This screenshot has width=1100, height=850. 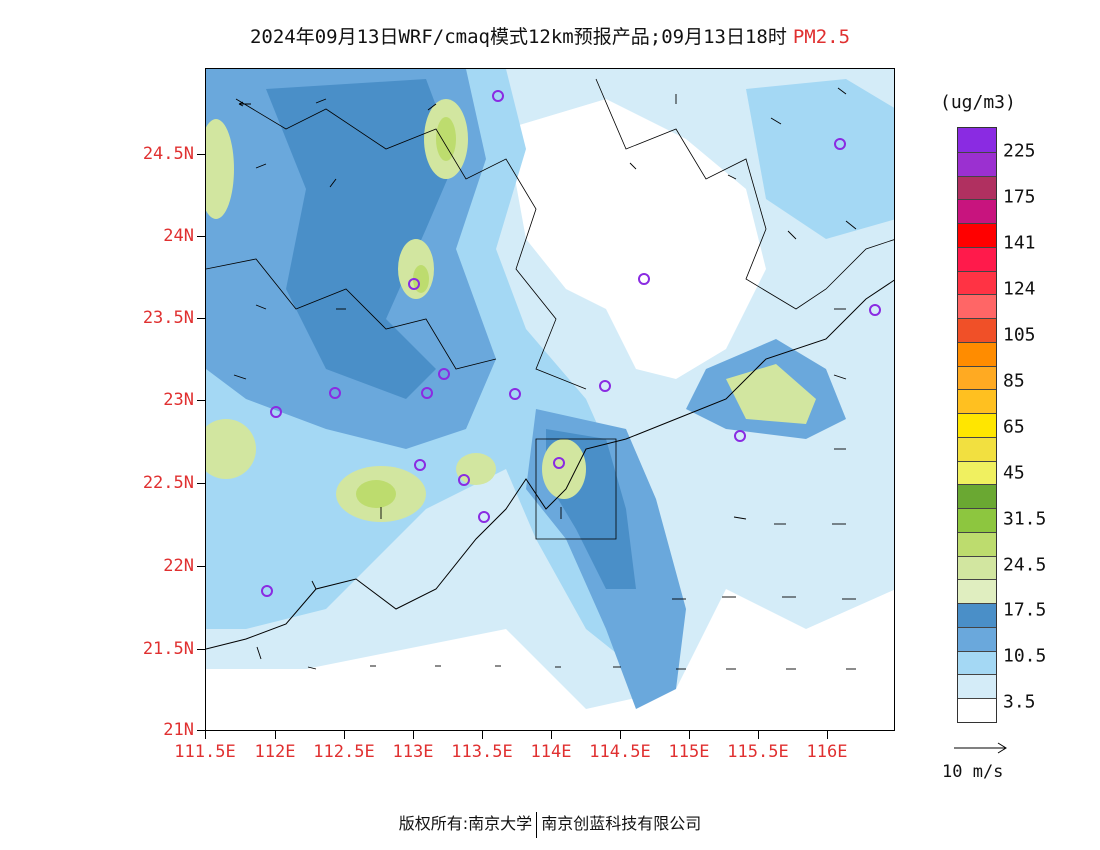 What do you see at coordinates (168, 483) in the screenshot?
I see `lat-label: 22.5N` at bounding box center [168, 483].